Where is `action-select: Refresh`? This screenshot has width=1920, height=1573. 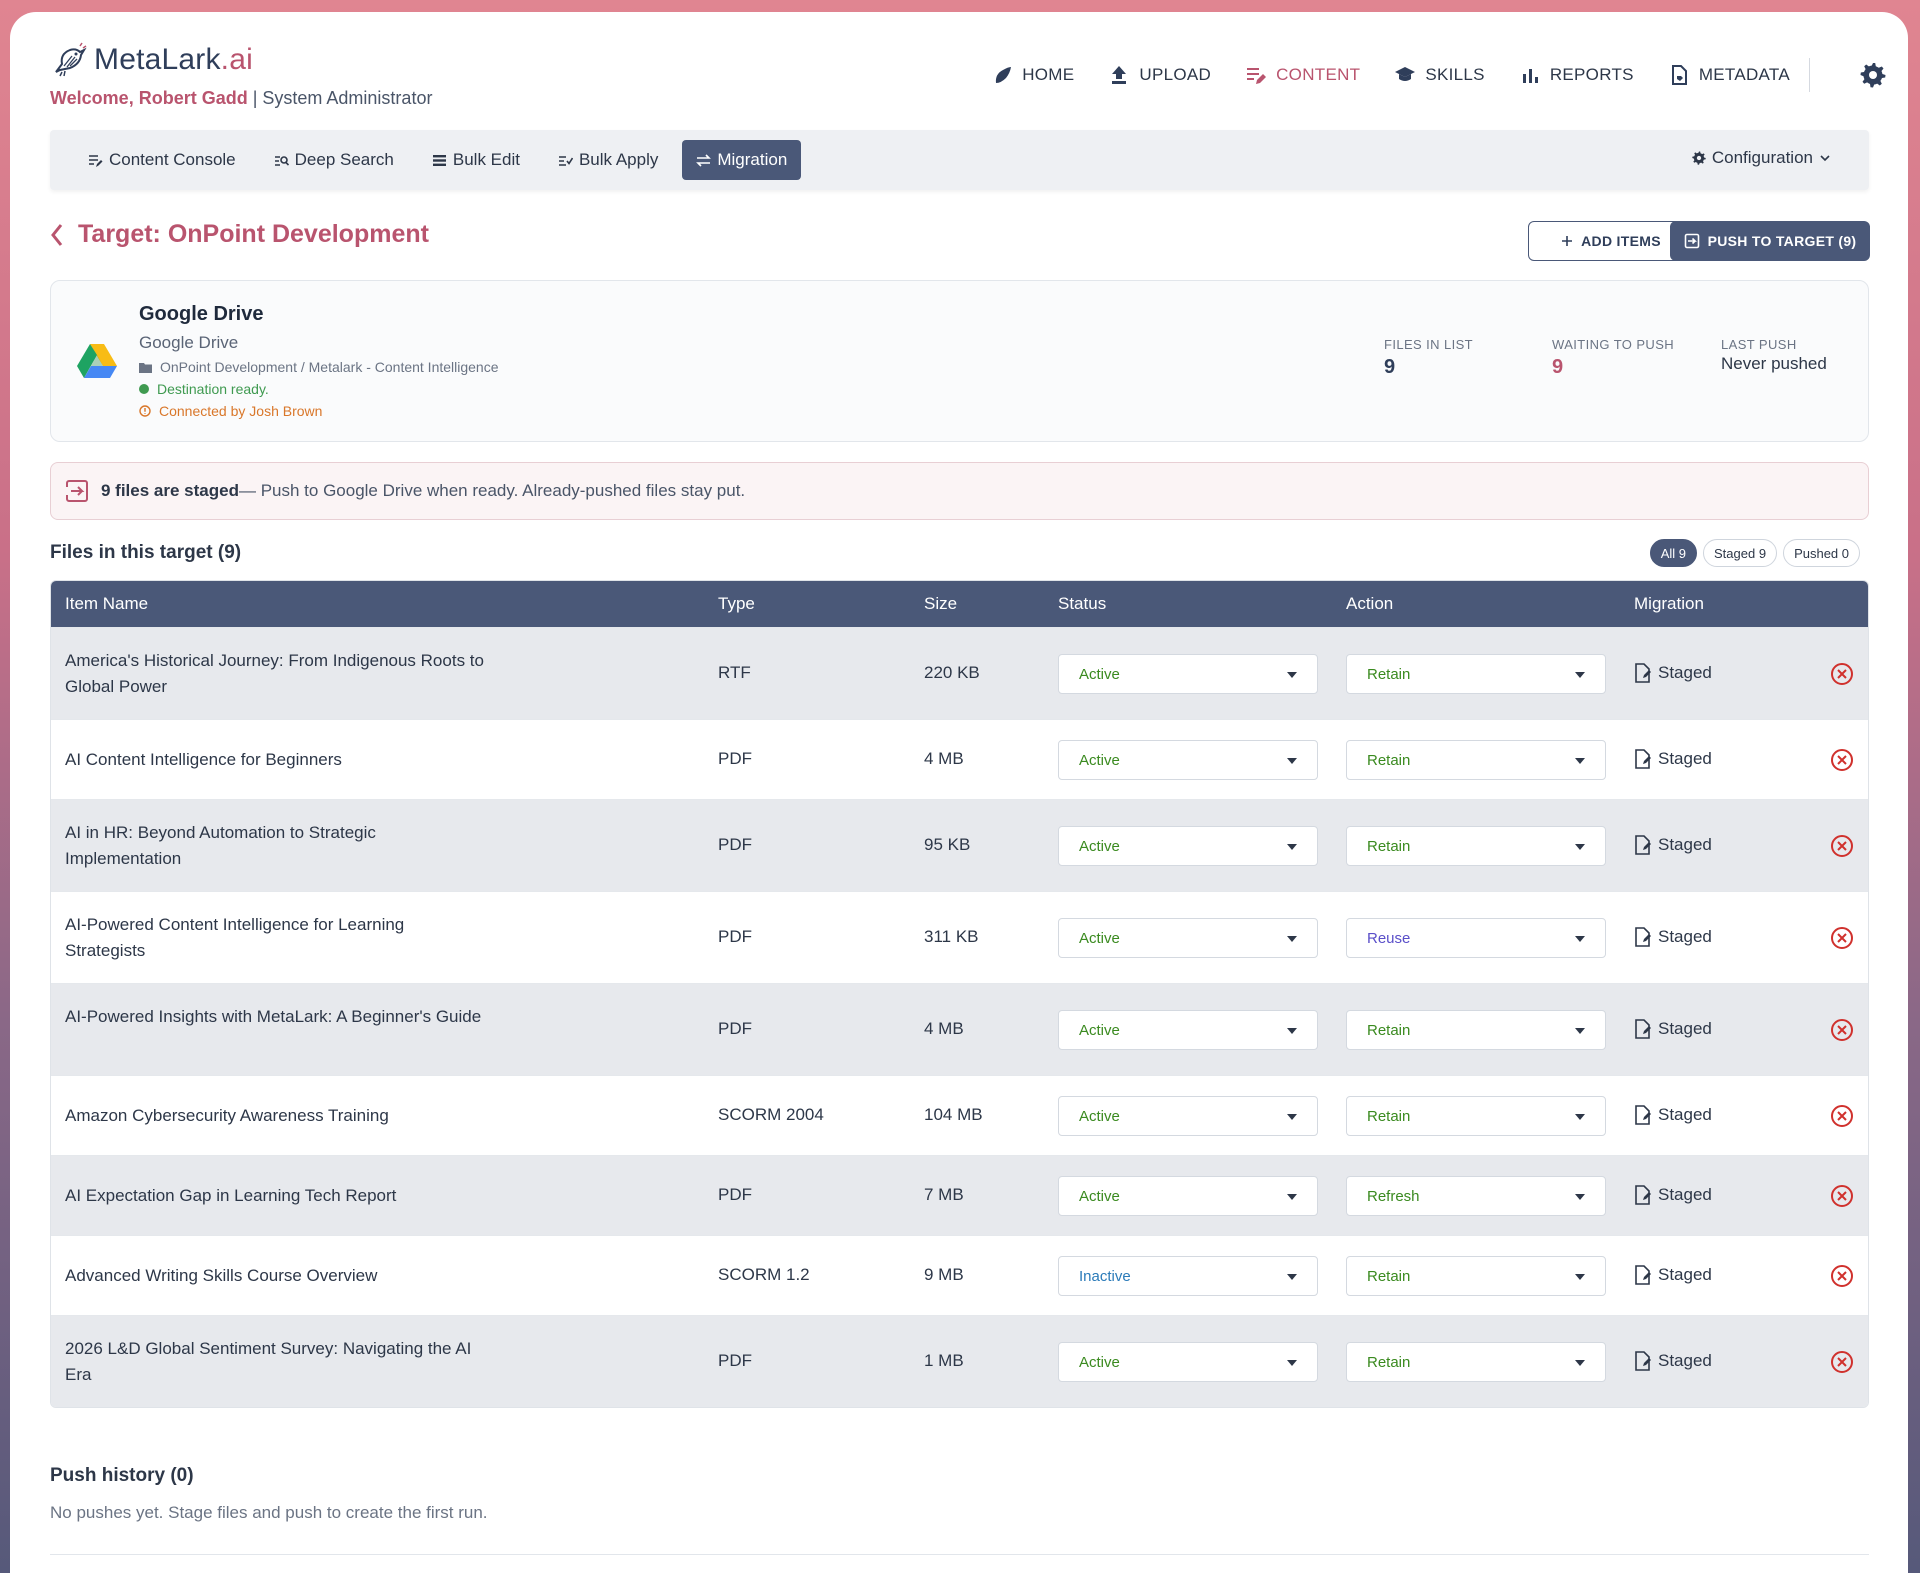 action-select: Refresh is located at coordinates (1476, 1196).